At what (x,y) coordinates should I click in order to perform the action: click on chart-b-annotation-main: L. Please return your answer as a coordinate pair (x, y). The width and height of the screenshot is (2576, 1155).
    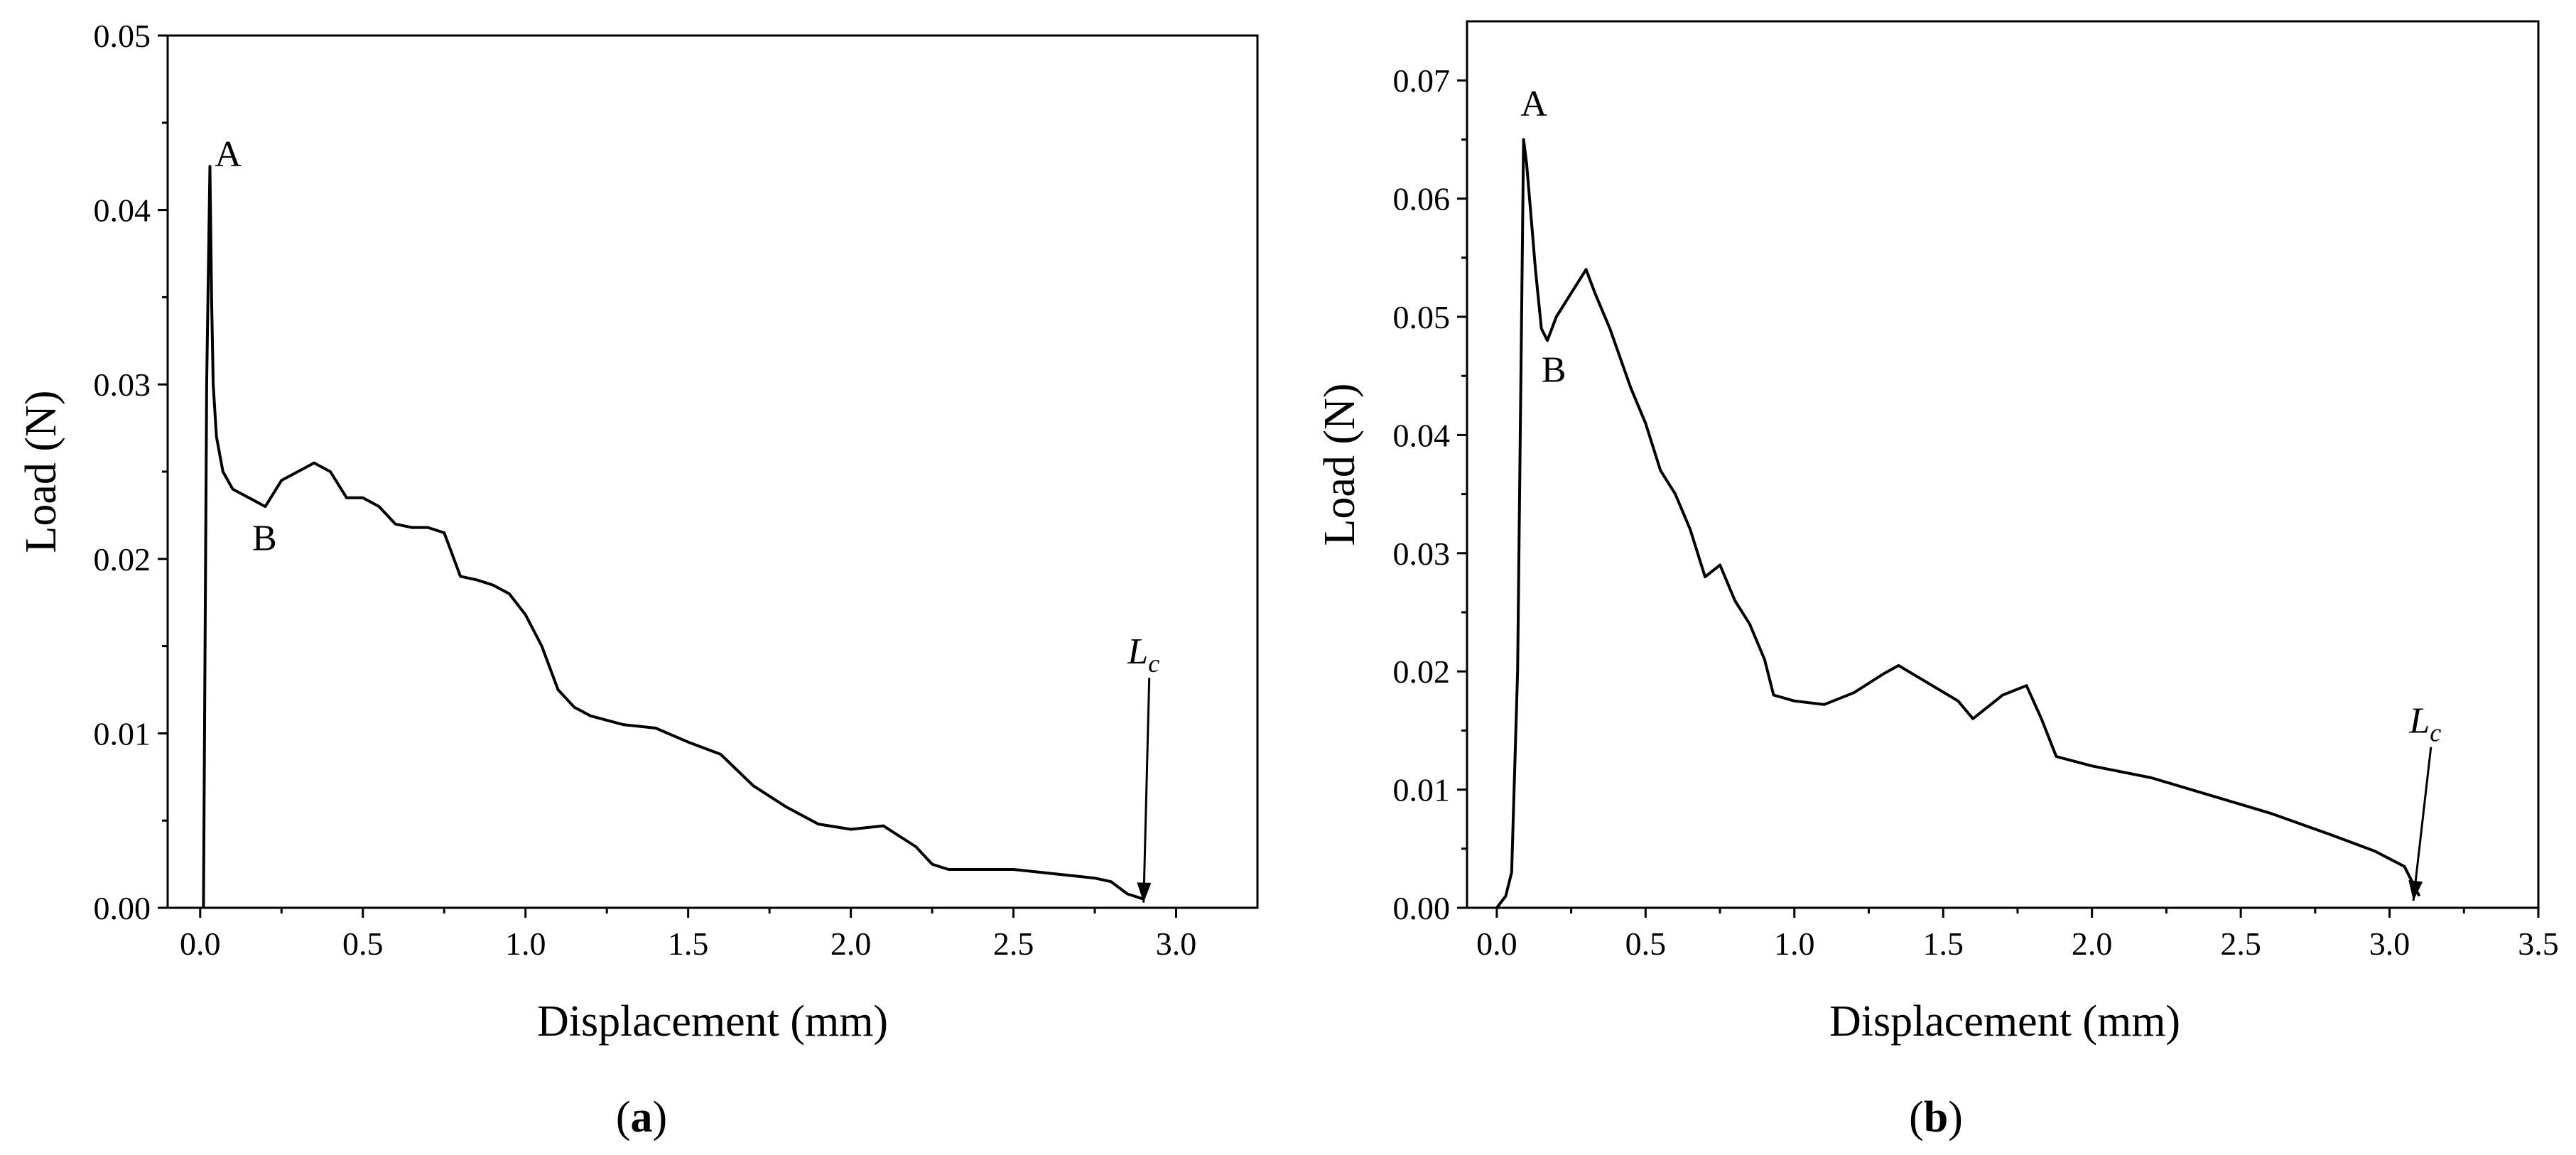
    Looking at the image, I should click on (2419, 721).